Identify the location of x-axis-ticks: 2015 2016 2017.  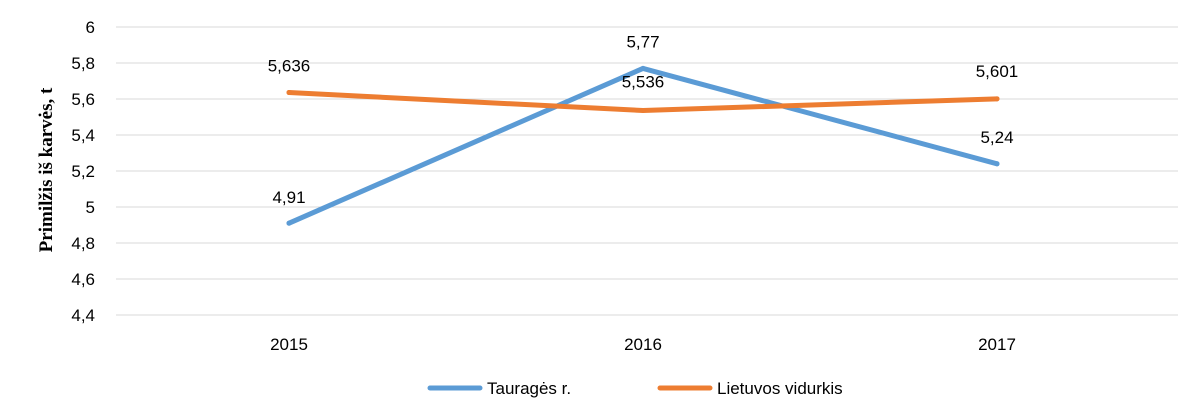
(643, 344).